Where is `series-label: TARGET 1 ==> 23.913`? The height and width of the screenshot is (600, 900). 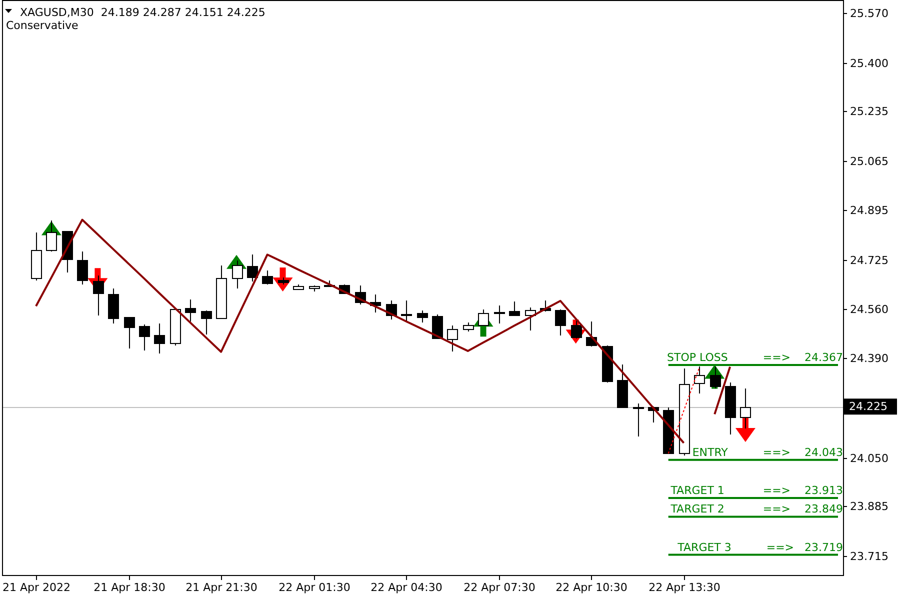 series-label: TARGET 1 ==> 23.913 is located at coordinates (756, 490).